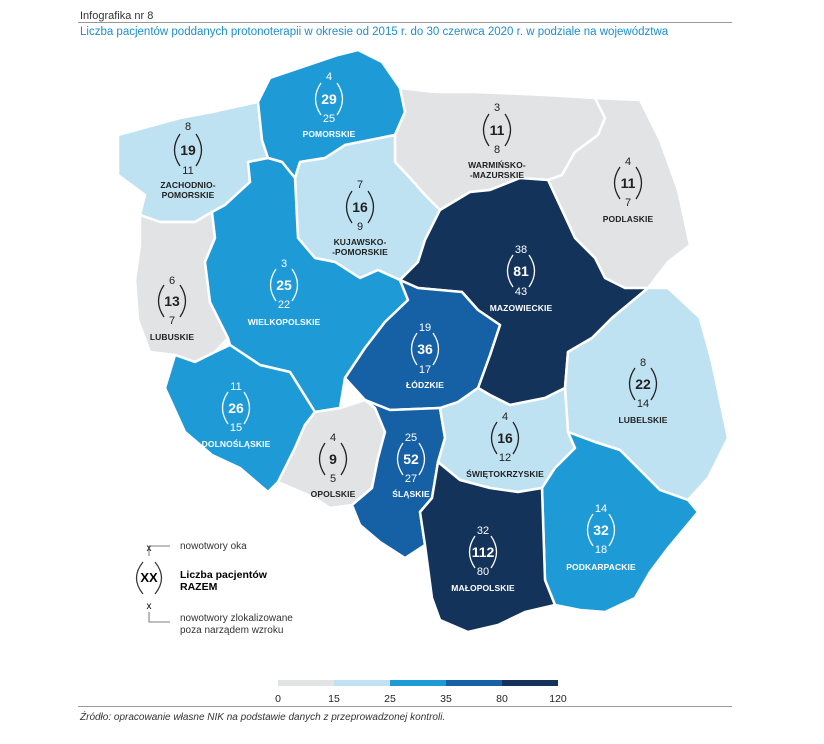 This screenshot has height=744, width=824. What do you see at coordinates (360, 207) in the screenshot?
I see `total-patient-count: 16` at bounding box center [360, 207].